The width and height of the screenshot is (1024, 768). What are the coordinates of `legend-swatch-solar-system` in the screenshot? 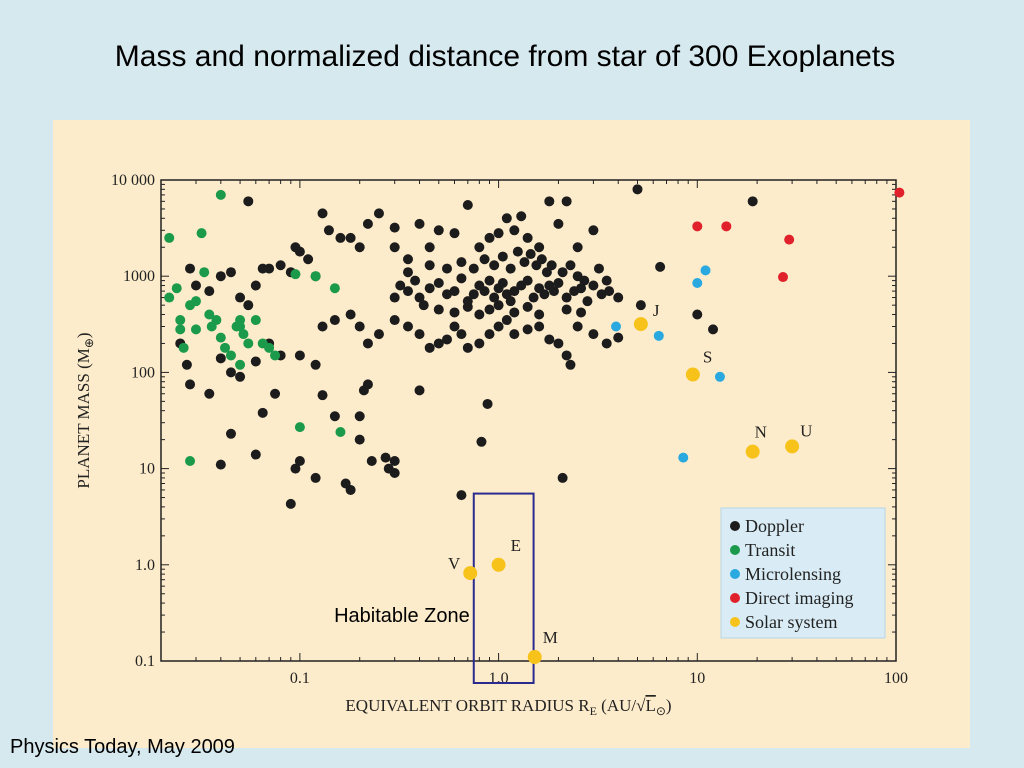 It's located at (735, 622).